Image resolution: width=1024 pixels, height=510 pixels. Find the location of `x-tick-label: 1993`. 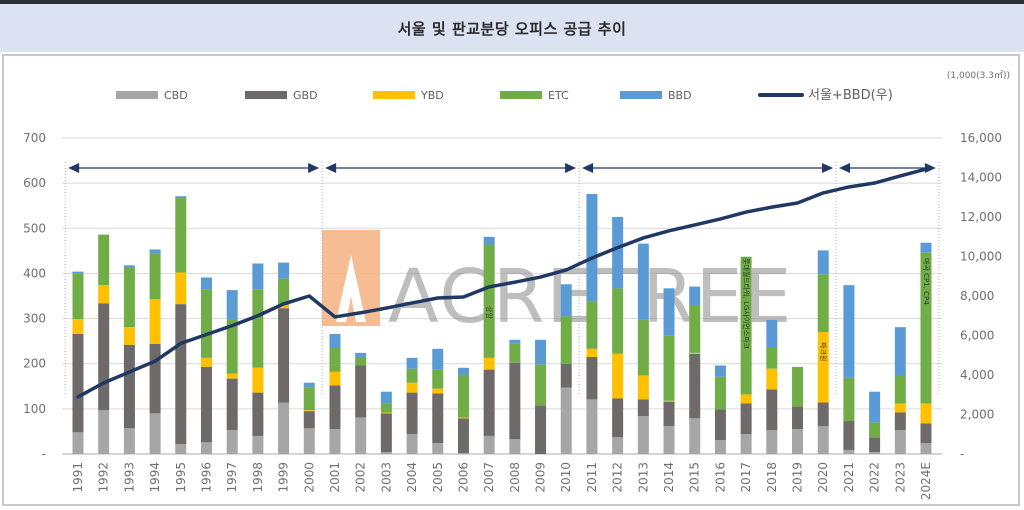

x-tick-label: 1993 is located at coordinates (129, 477).